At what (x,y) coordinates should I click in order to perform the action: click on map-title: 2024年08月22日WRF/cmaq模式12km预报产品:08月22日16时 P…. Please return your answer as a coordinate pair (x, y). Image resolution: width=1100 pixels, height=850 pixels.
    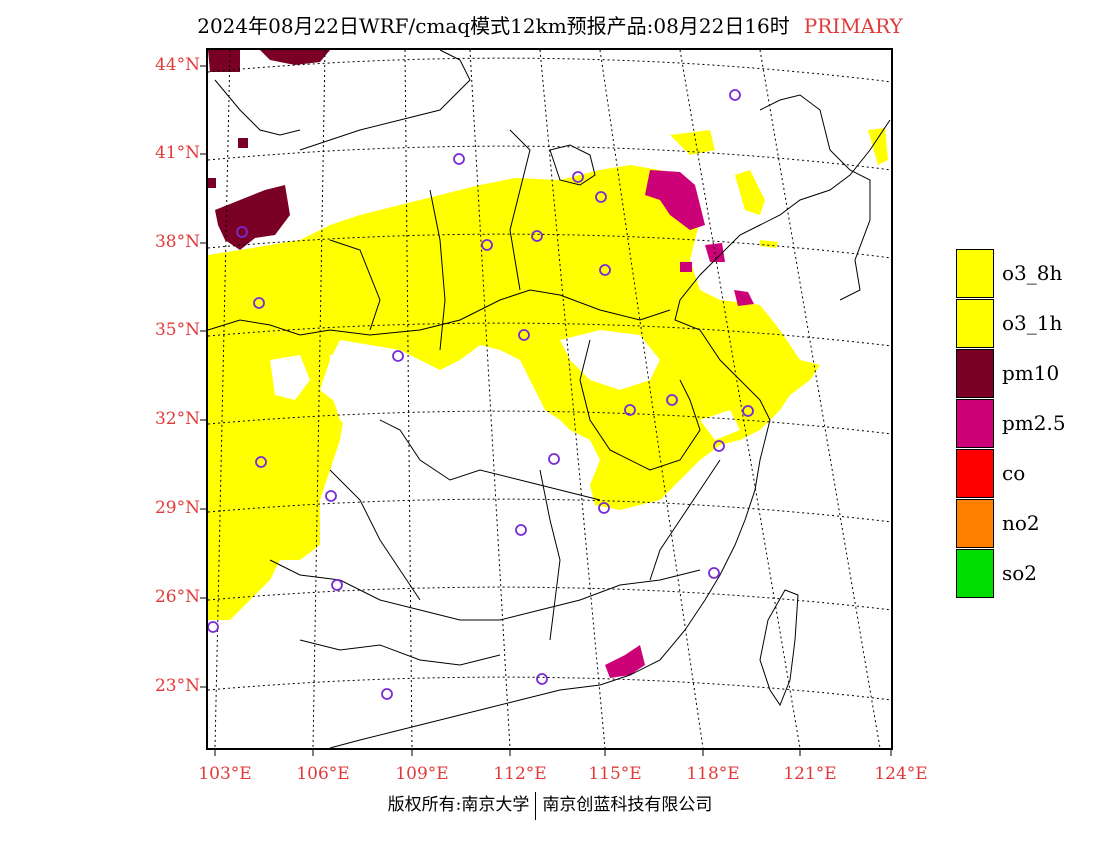
    Looking at the image, I should click on (550, 24).